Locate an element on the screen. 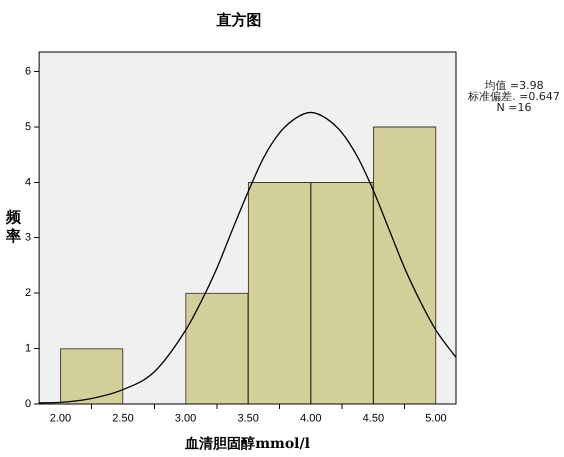 This screenshot has height=457, width=564. text: 均值 =3.98 is located at coordinates (514, 85).